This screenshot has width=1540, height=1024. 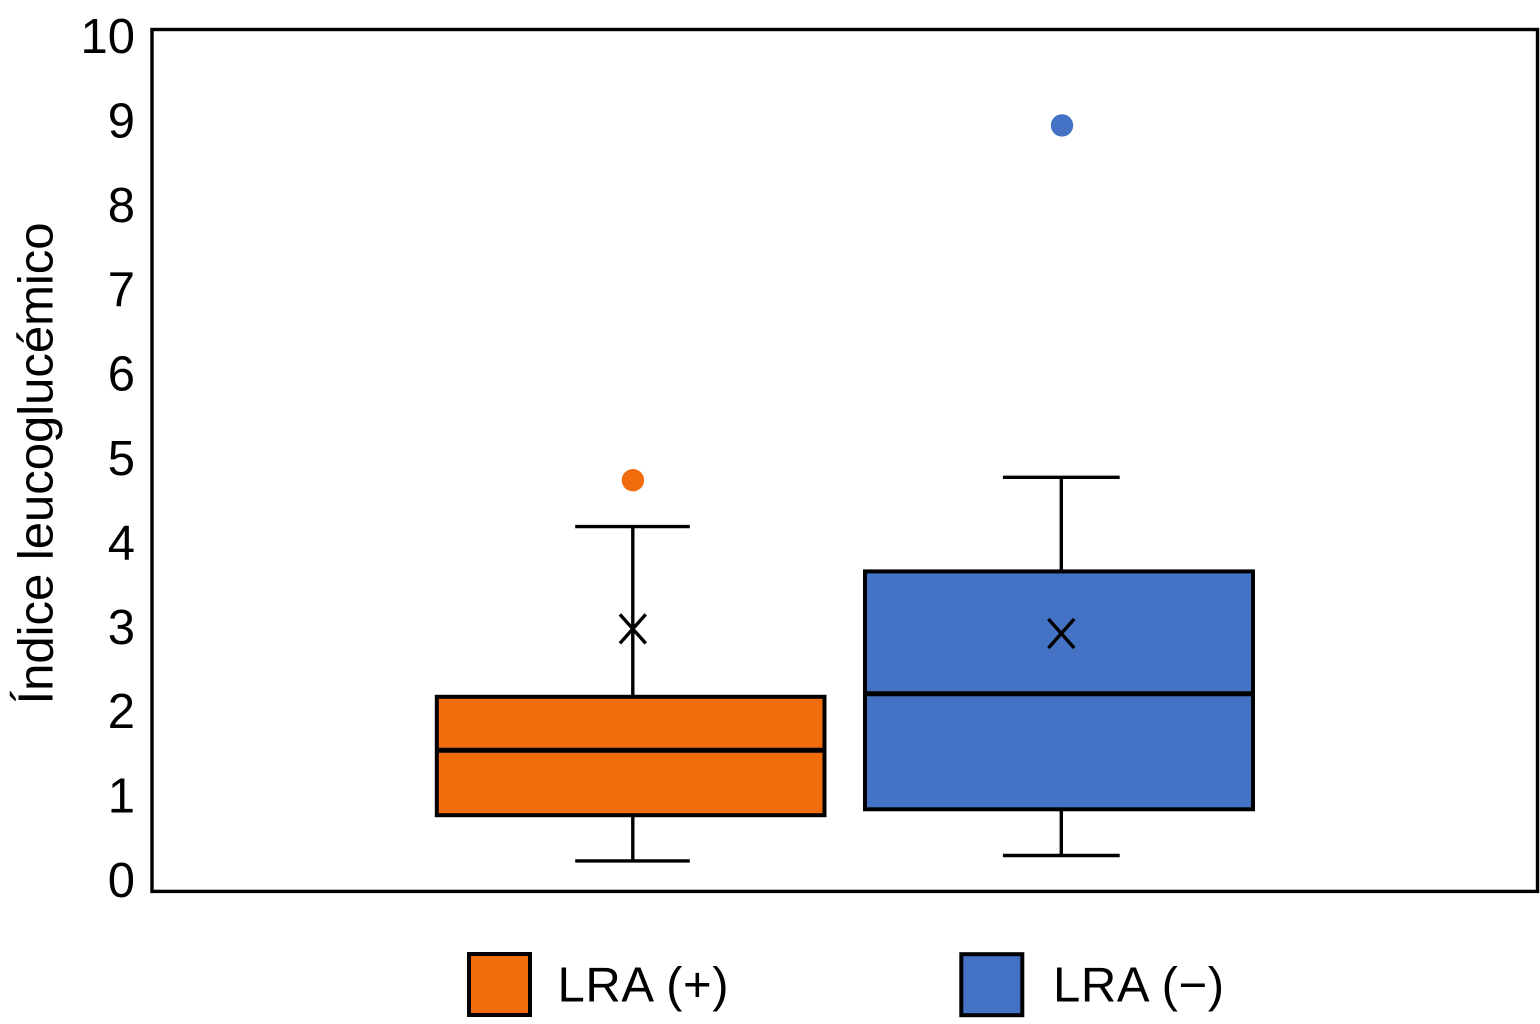 I want to click on svg-text: 4, so click(x=121, y=543).